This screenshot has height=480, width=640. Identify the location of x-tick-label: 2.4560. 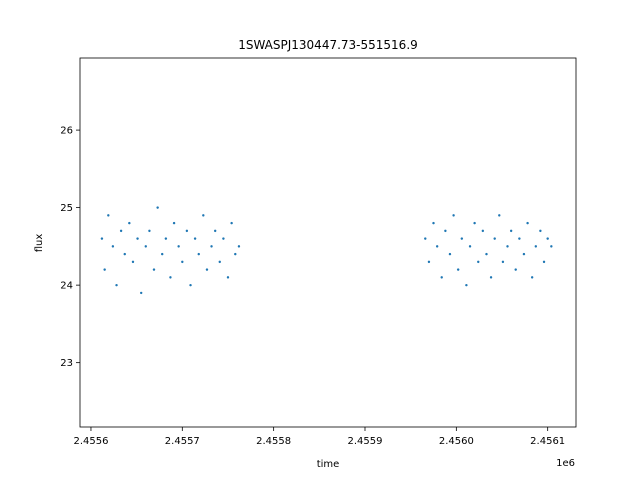
(456, 441).